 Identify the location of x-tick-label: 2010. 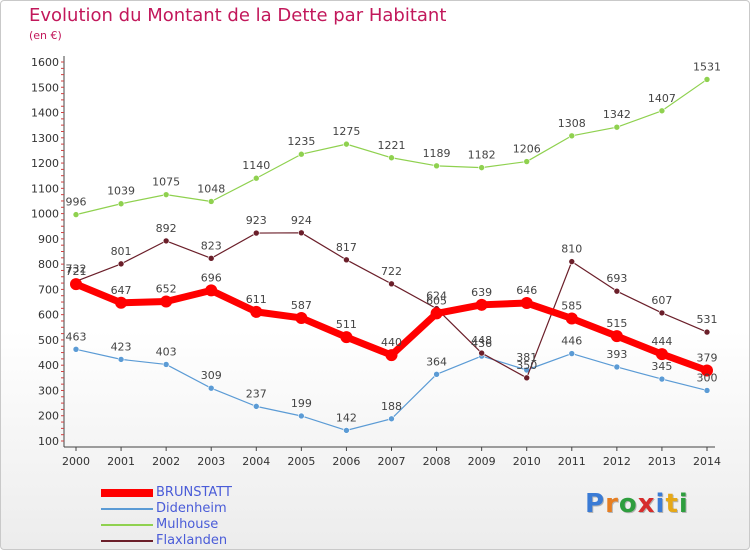
(527, 461).